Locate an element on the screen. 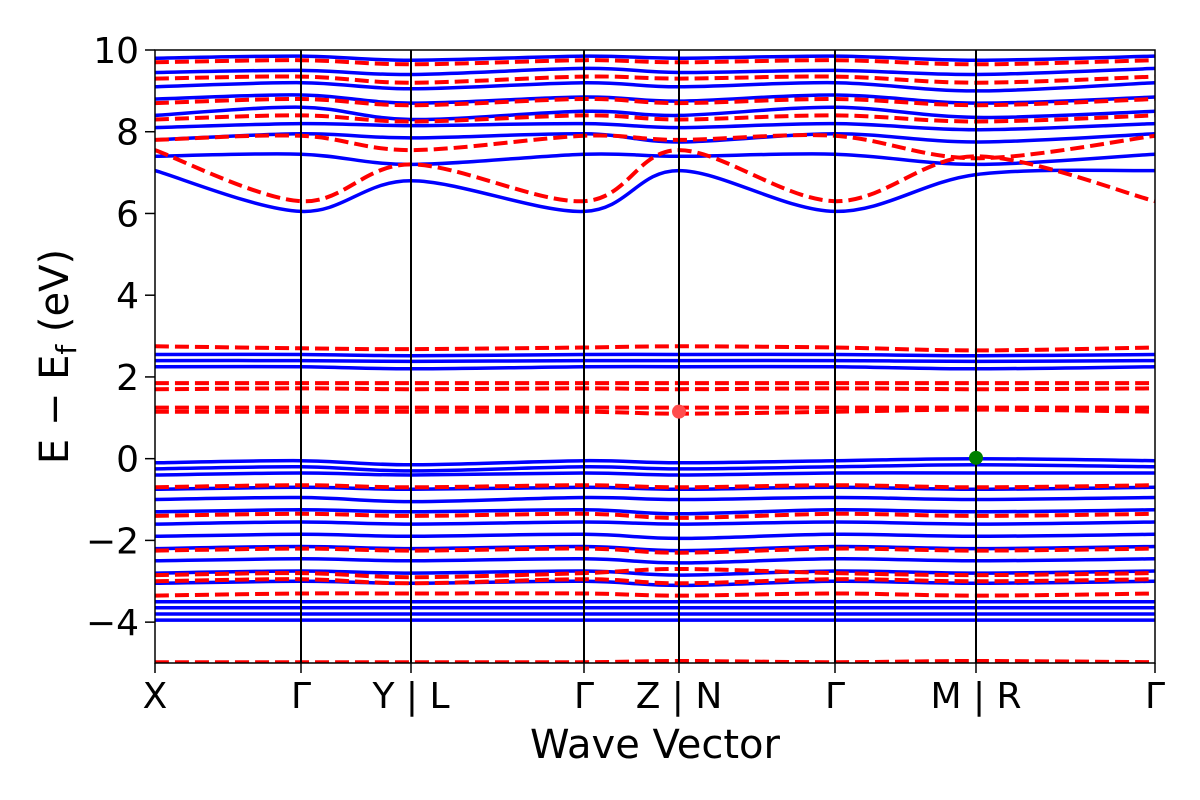 The width and height of the screenshot is (1200, 800). y-tick-label-3: 2 is located at coordinates (127, 378).